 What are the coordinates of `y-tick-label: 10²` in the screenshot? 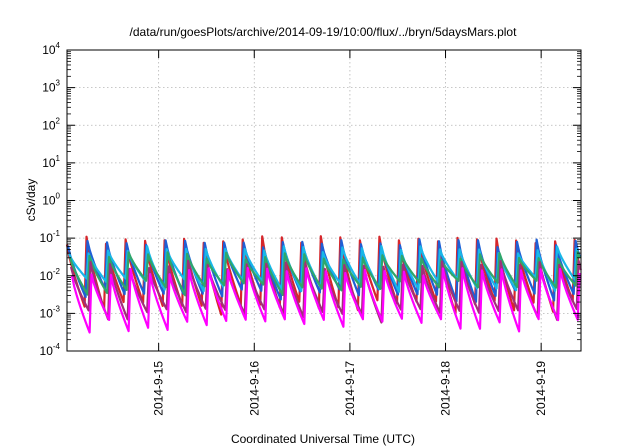 It's located at (51, 124).